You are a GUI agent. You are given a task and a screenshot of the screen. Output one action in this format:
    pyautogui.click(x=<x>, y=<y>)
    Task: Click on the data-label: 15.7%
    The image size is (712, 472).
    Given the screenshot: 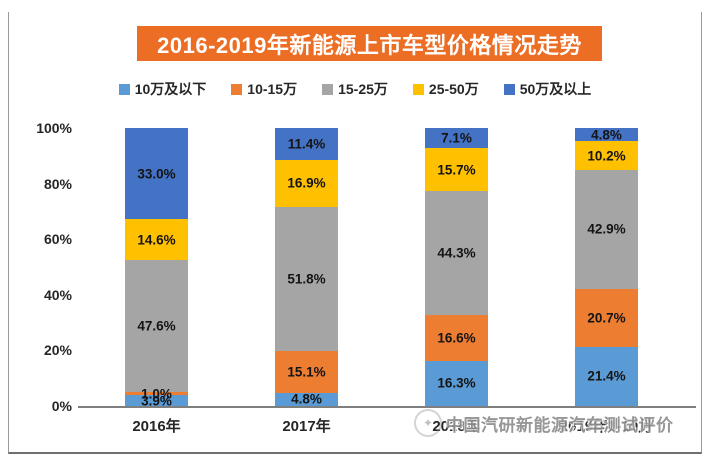 What is the action you would take?
    pyautogui.click(x=456, y=170)
    